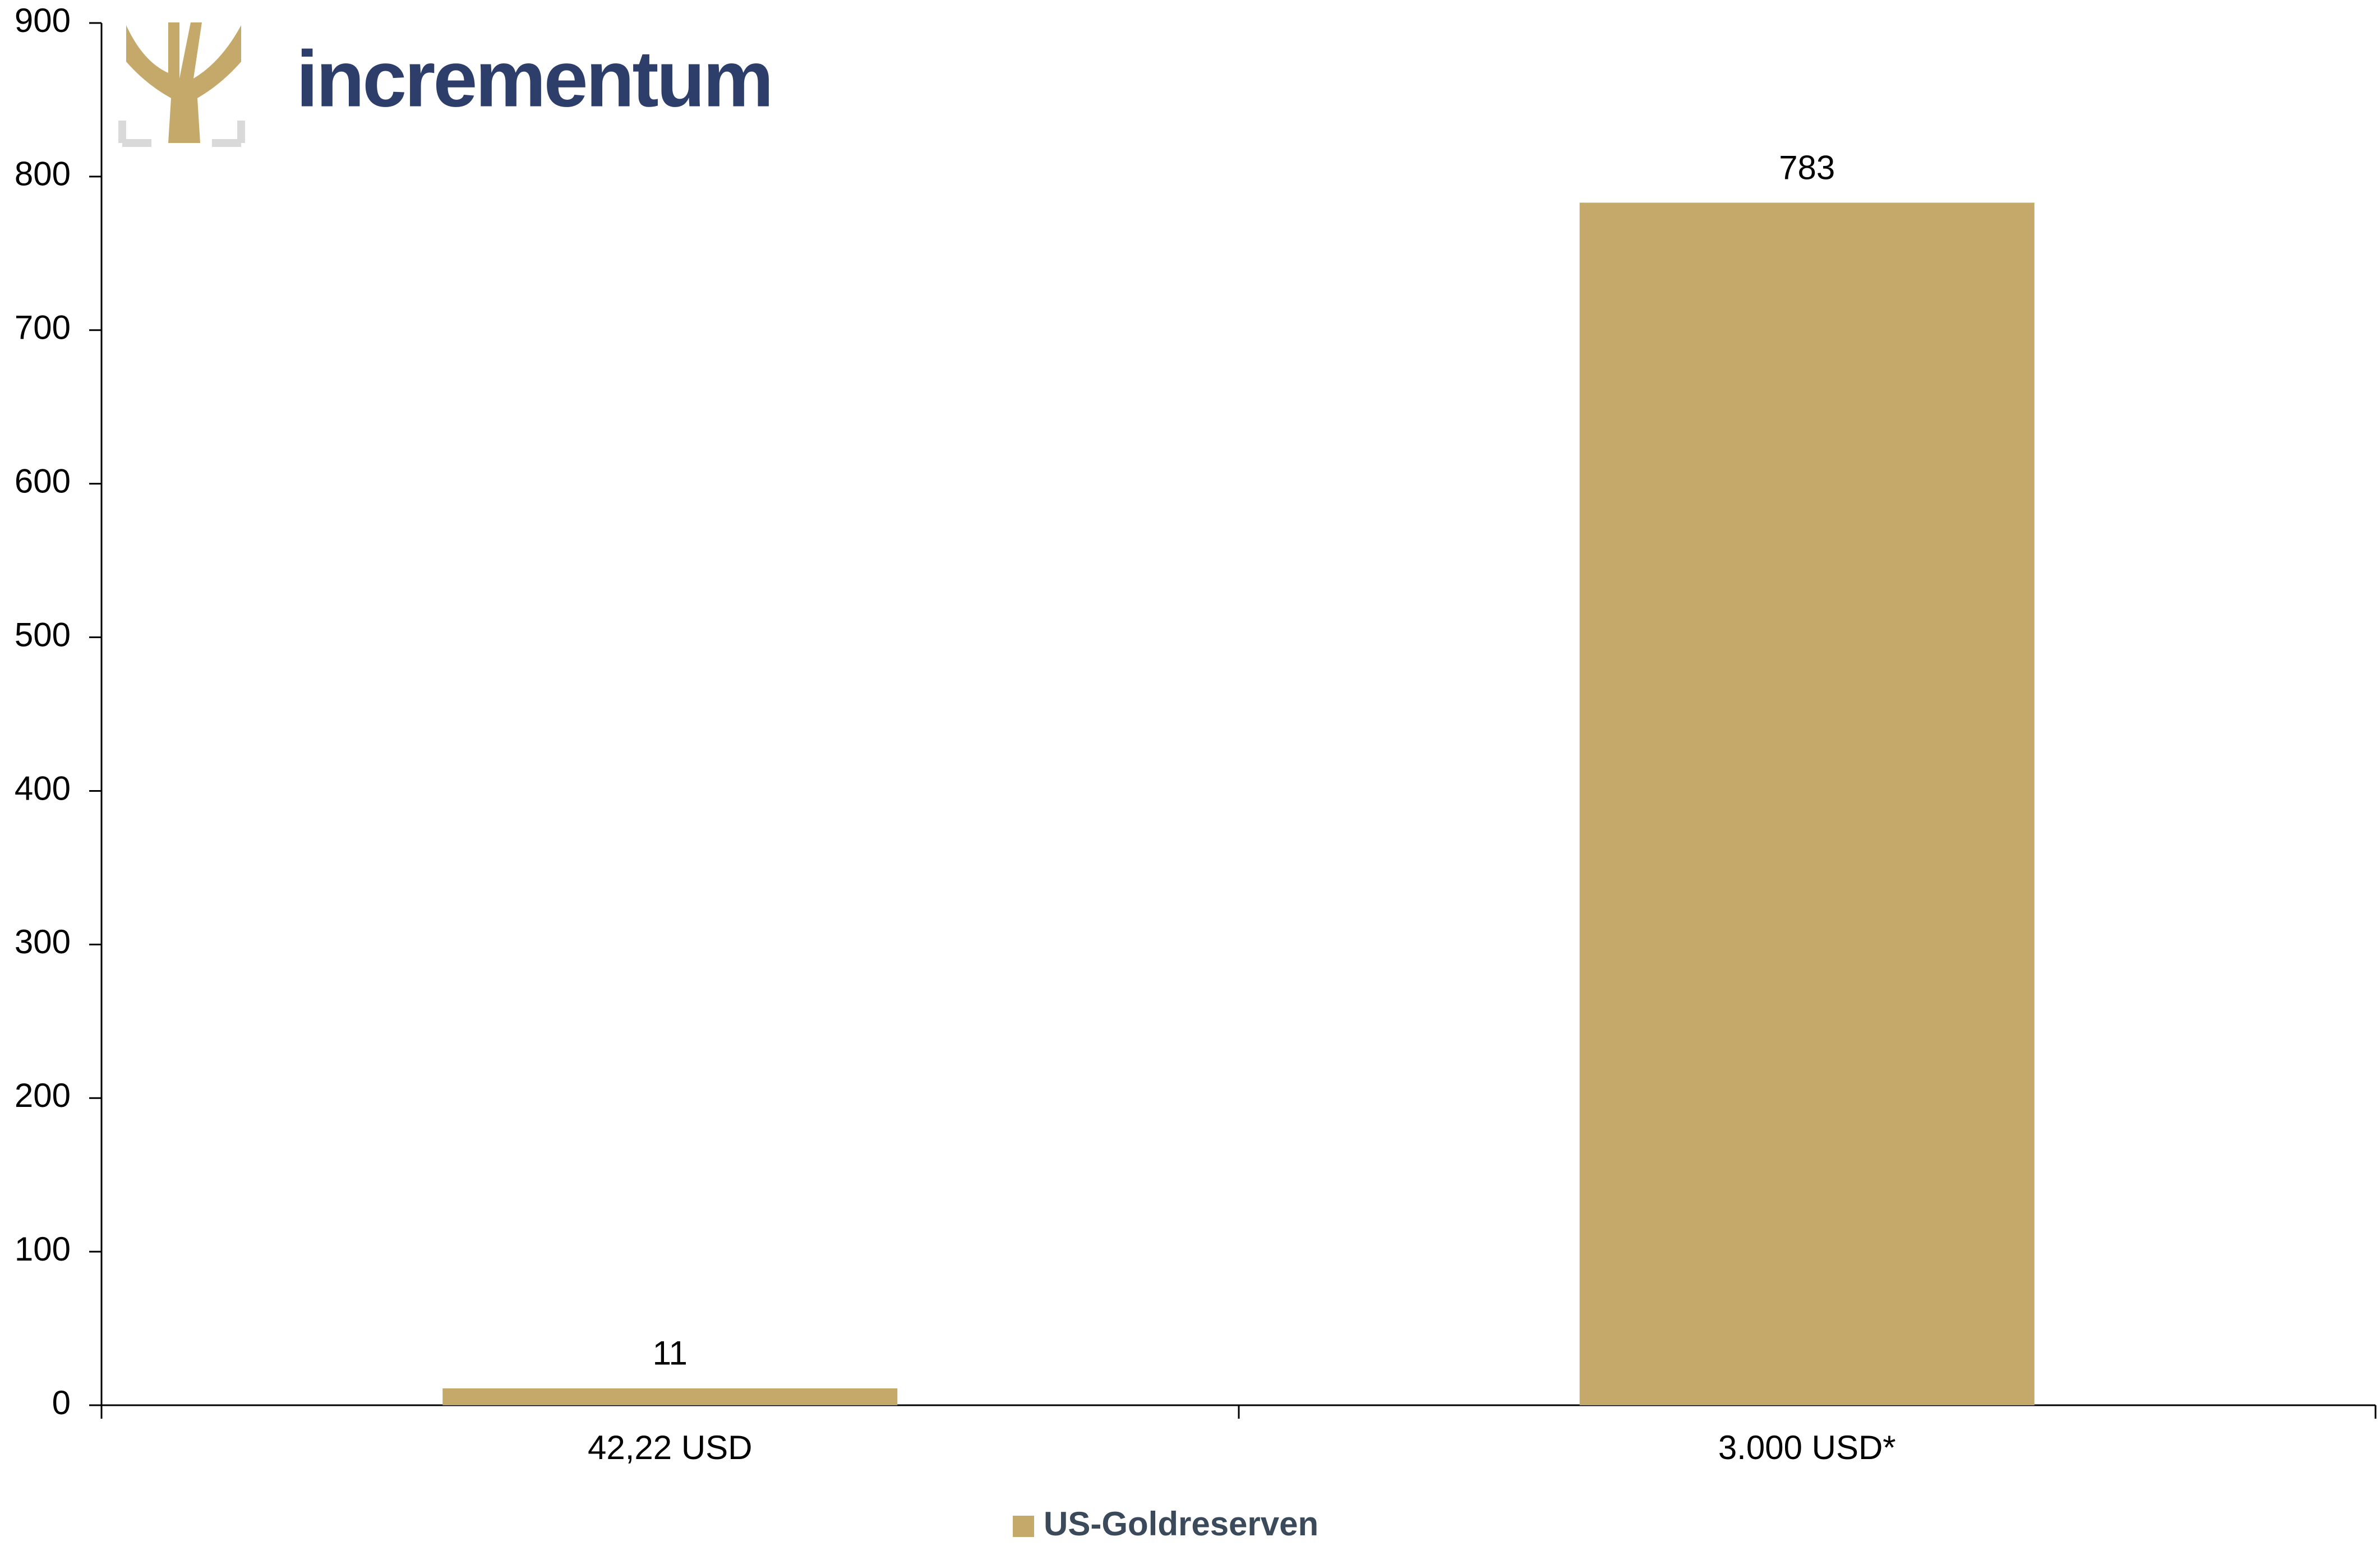 The width and height of the screenshot is (2380, 1560). I want to click on brand-name: incrementum, so click(534, 79).